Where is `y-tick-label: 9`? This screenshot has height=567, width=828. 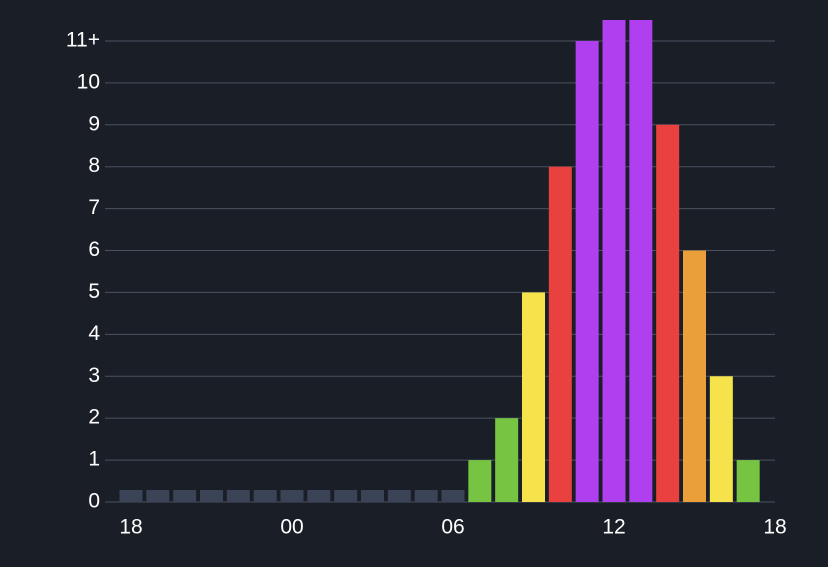
y-tick-label: 9 is located at coordinates (94, 123).